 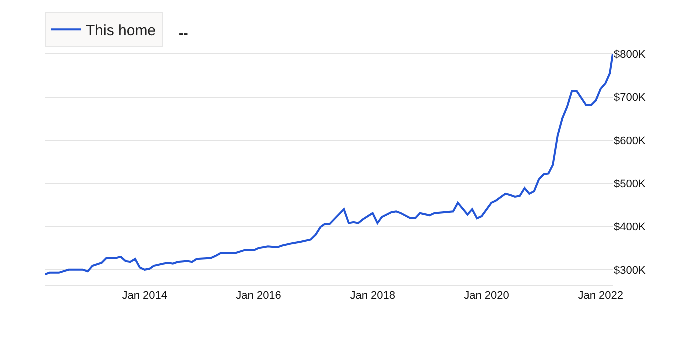 What do you see at coordinates (630, 98) in the screenshot?
I see `y-tick-label: $700K` at bounding box center [630, 98].